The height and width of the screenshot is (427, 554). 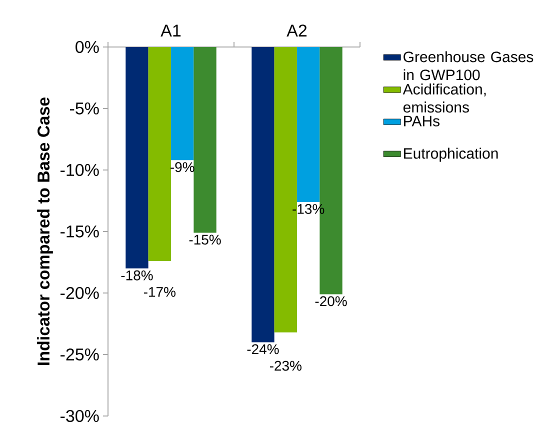 I want to click on legend-label: Eutrophication, so click(x=451, y=155).